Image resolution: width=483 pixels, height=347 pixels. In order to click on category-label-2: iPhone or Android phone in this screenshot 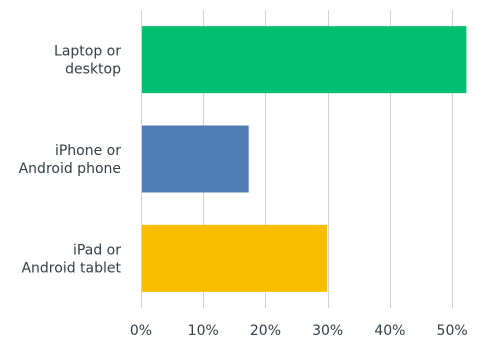, I will do `click(70, 160)`.